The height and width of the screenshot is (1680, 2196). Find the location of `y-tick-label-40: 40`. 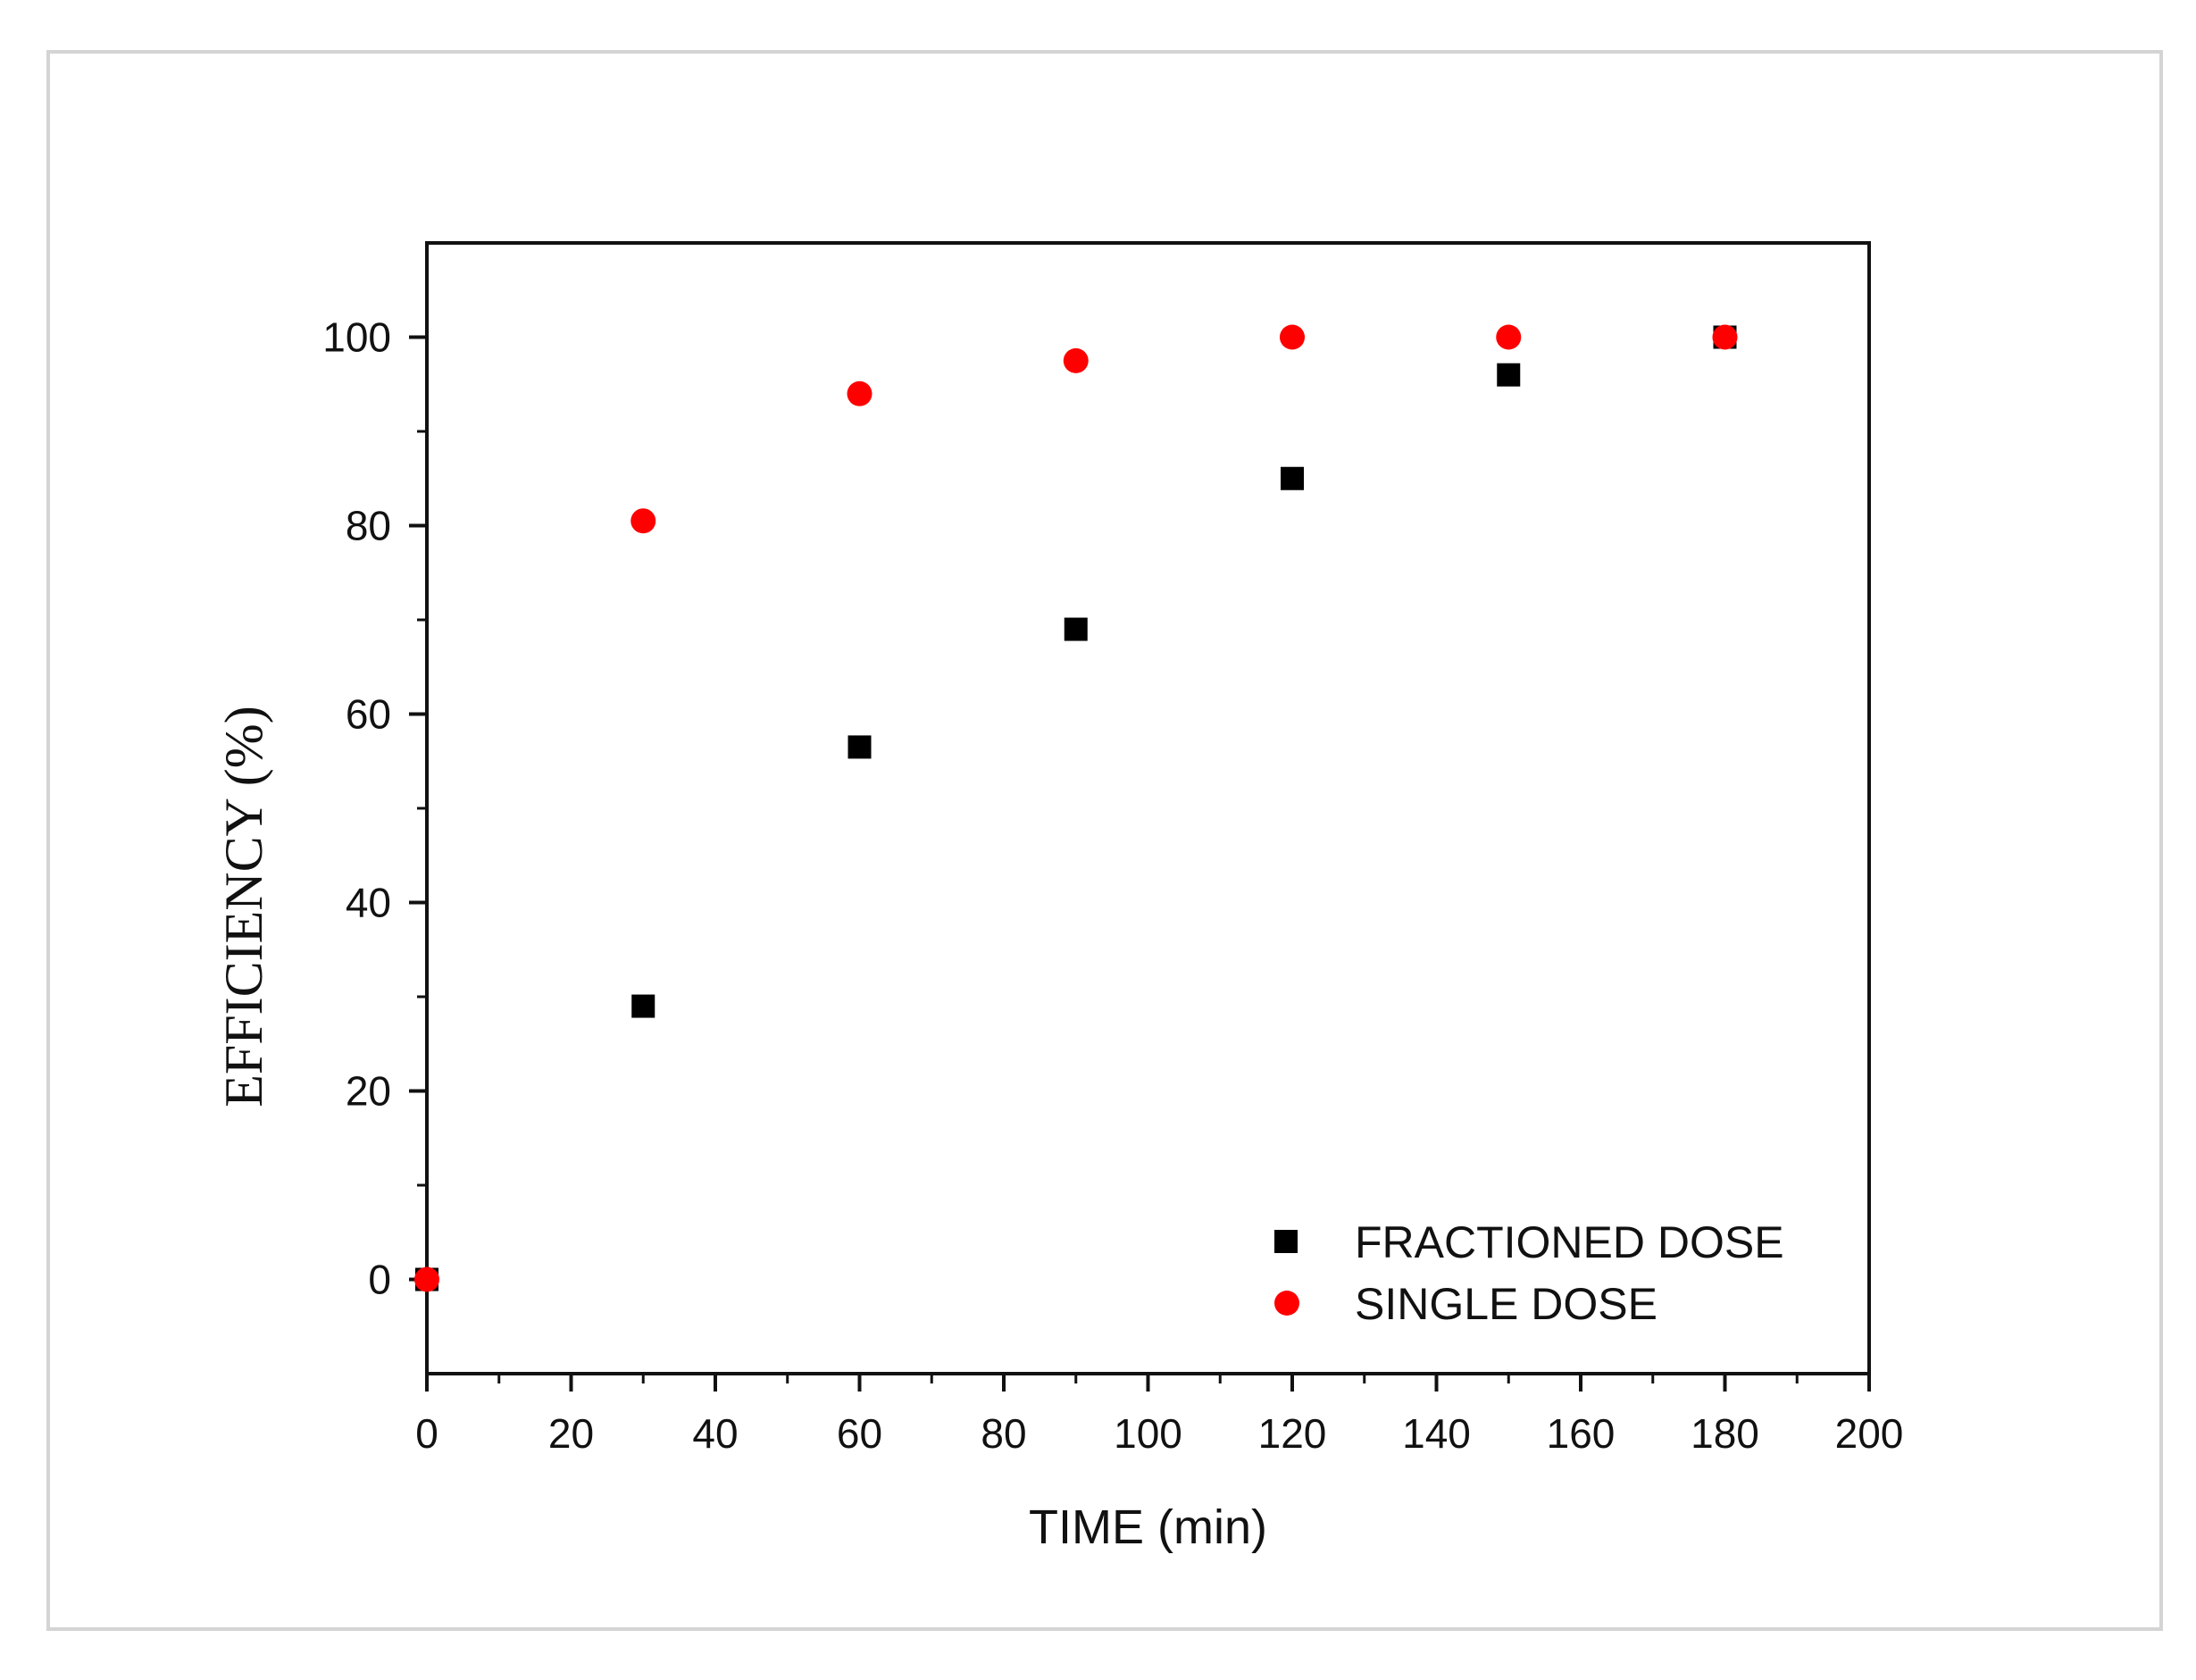

y-tick-label-40: 40 is located at coordinates (369, 903).